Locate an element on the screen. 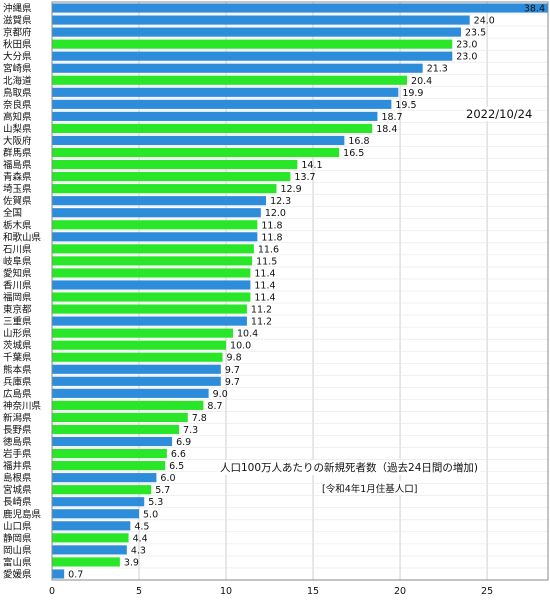 The width and height of the screenshot is (550, 600). category-label: 沖縄県 is located at coordinates (17, 9).